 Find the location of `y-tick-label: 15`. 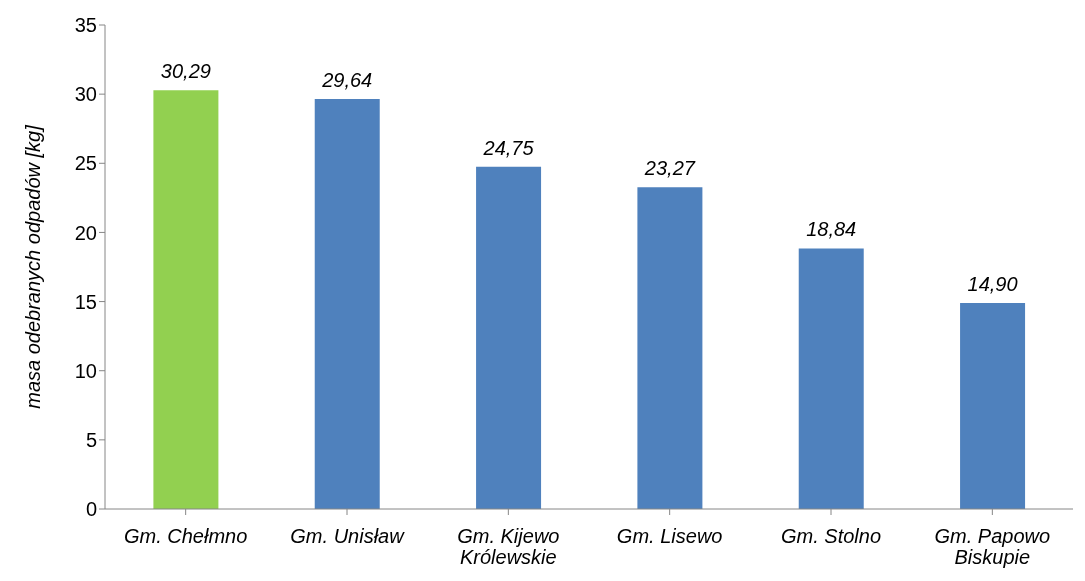

y-tick-label: 15 is located at coordinates (85, 301).